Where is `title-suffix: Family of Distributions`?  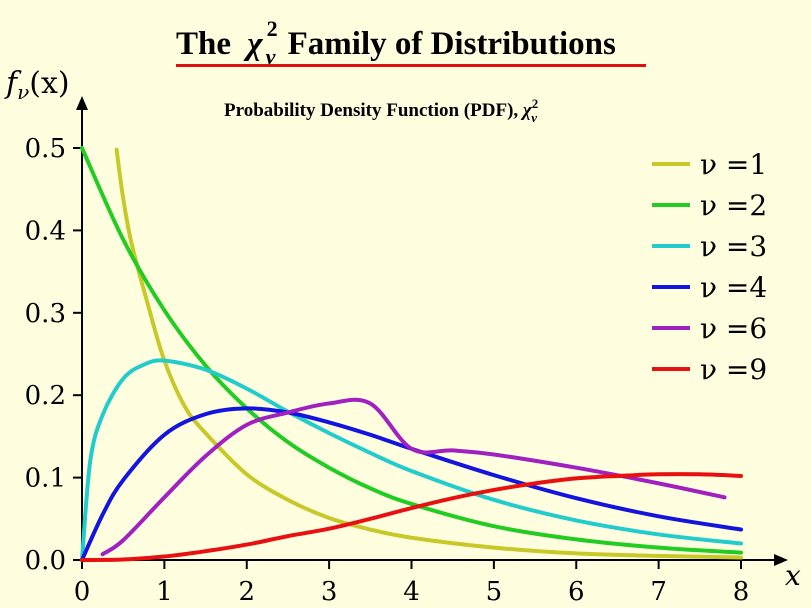 title-suffix: Family of Distributions is located at coordinates (451, 44).